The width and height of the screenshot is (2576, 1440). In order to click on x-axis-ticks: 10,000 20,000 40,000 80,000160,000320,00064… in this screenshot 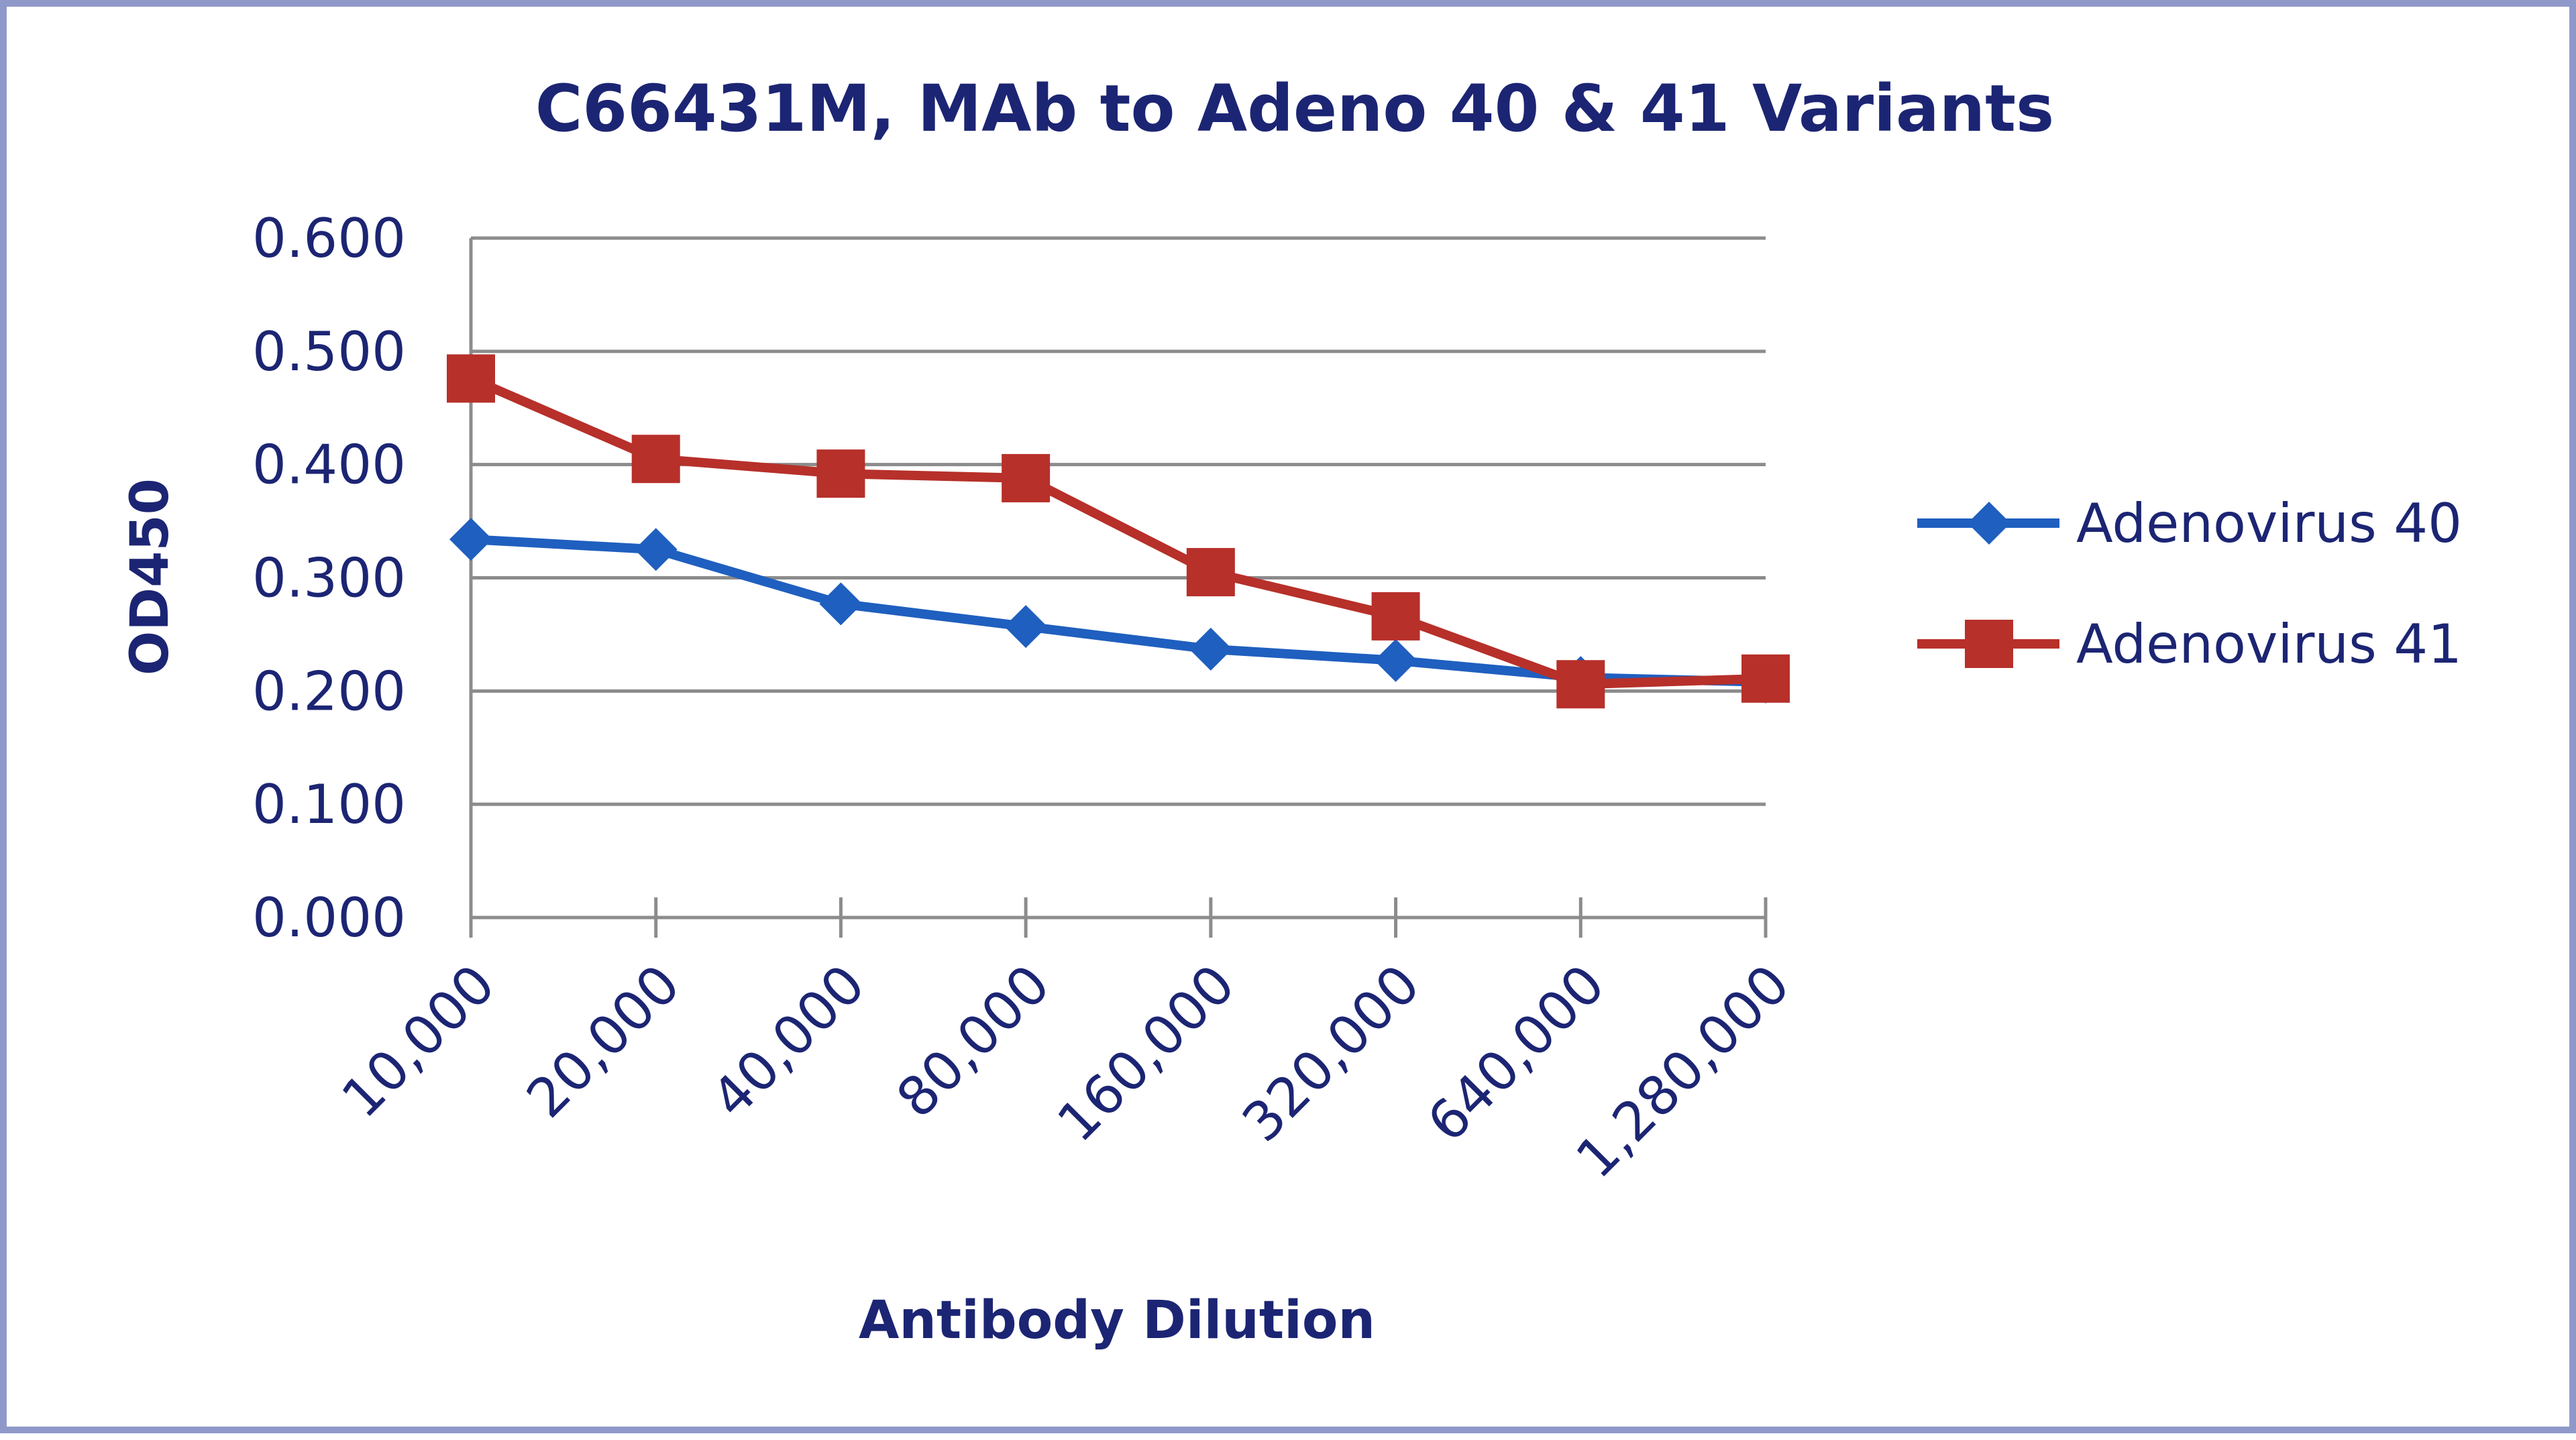, I will do `click(1065, 1043)`.